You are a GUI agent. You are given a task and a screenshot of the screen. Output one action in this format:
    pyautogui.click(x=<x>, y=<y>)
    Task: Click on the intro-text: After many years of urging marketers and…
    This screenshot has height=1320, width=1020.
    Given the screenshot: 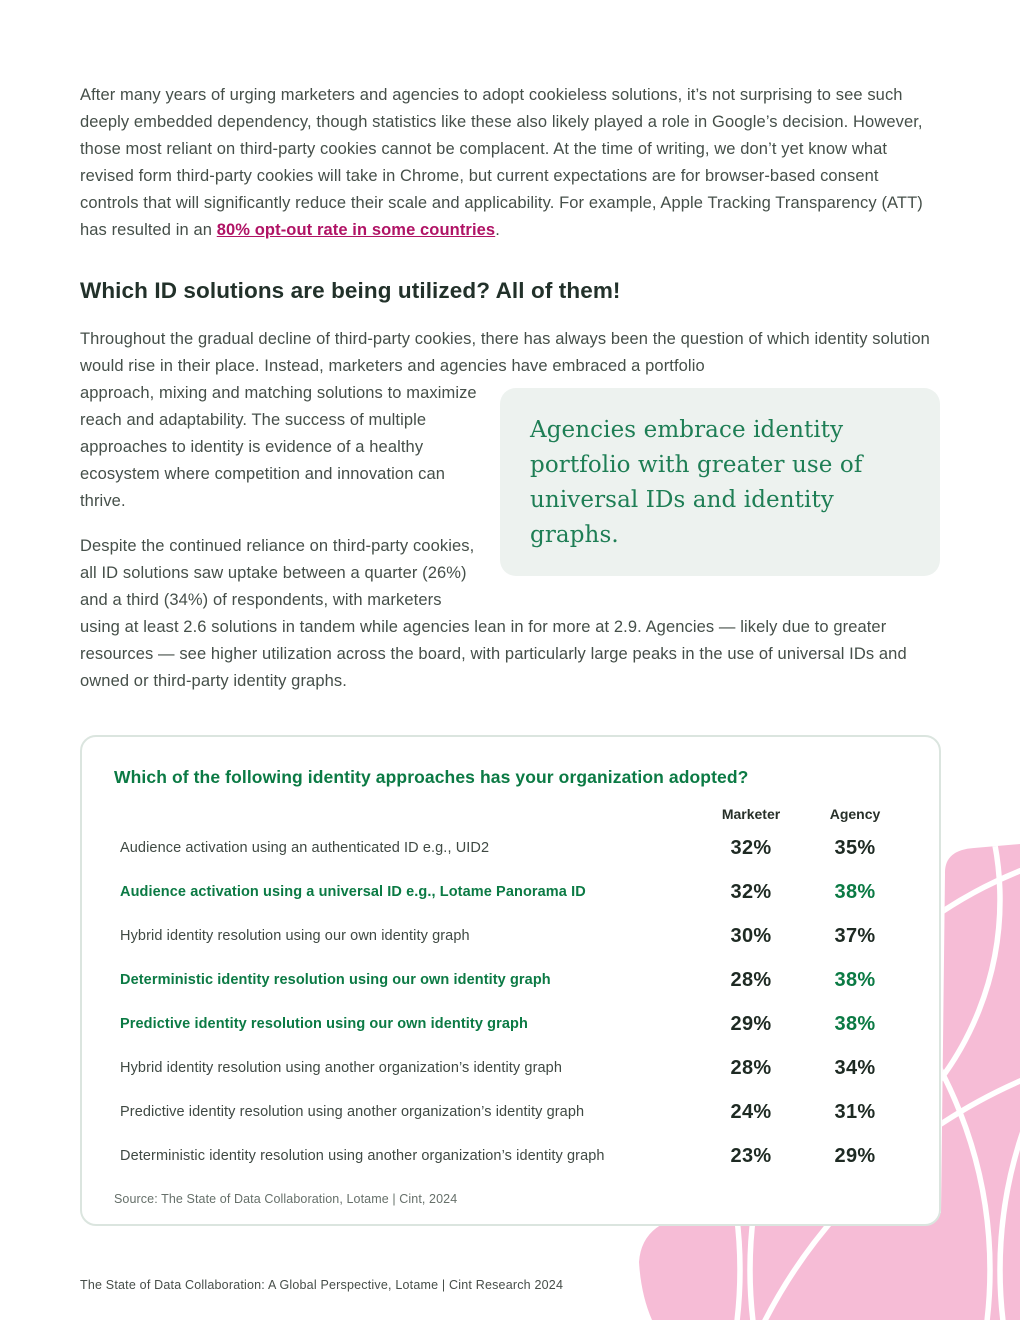 What is the action you would take?
    pyautogui.click(x=501, y=162)
    